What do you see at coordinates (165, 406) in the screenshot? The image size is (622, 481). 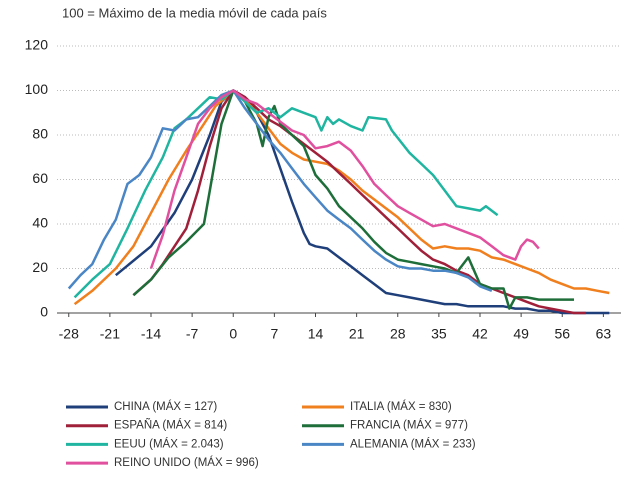 I see `legend-label: CHINA (MÁX = 127)` at bounding box center [165, 406].